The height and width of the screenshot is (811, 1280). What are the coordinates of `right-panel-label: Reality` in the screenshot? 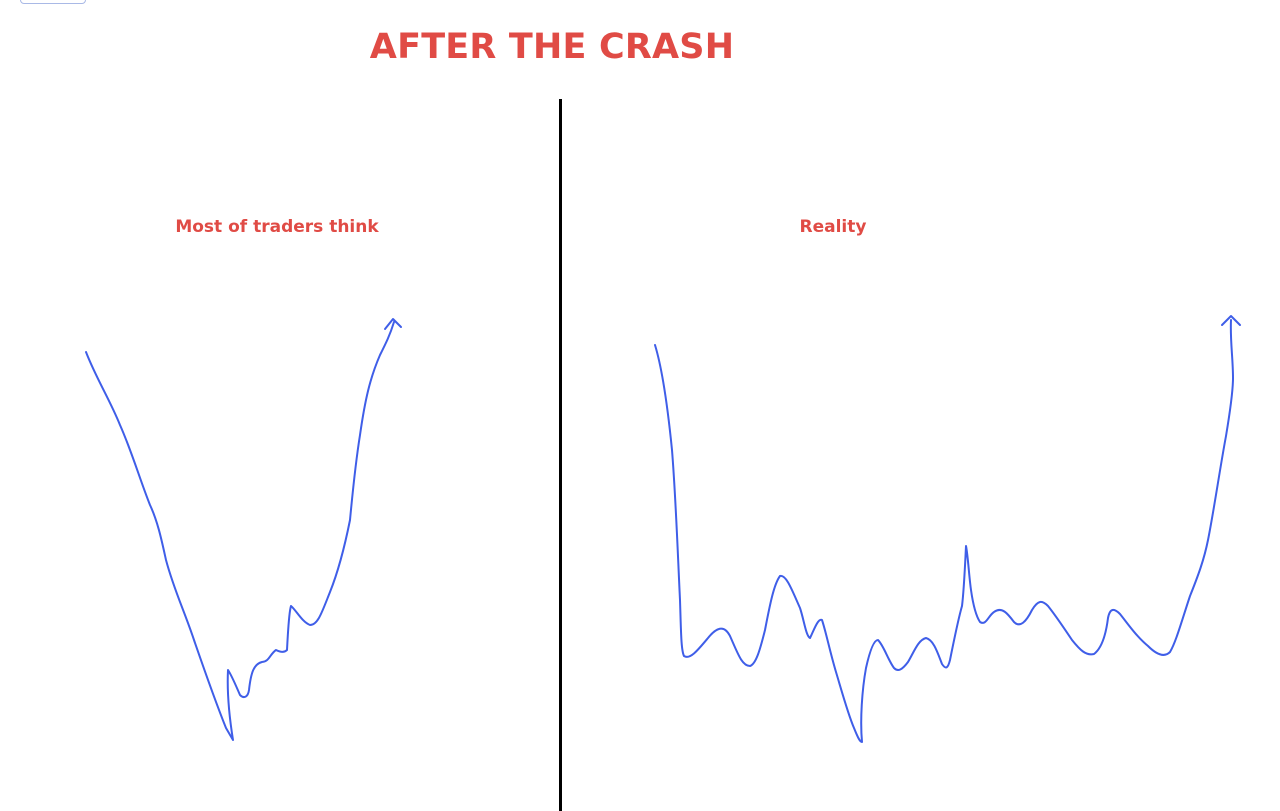 It's located at (833, 227).